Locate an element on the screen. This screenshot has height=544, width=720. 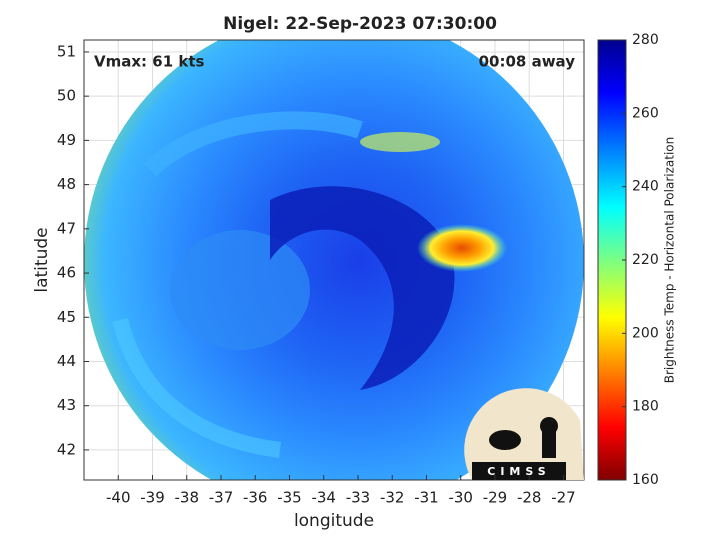
x-tick-label: -33 is located at coordinates (358, 498).